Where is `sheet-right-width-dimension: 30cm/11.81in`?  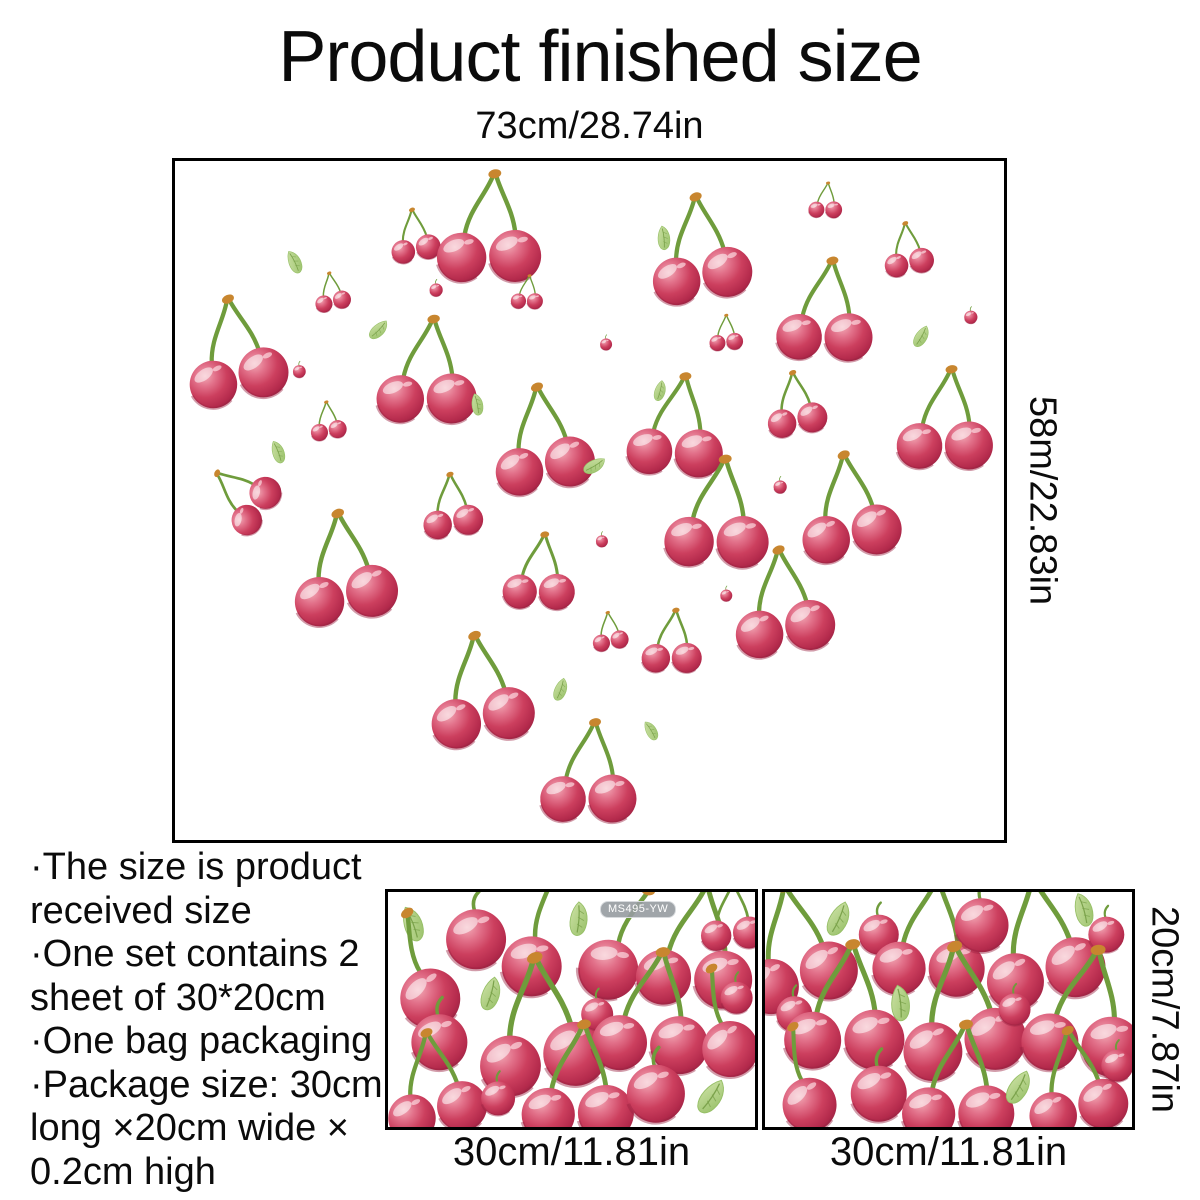 sheet-right-width-dimension: 30cm/11.81in is located at coordinates (948, 1152).